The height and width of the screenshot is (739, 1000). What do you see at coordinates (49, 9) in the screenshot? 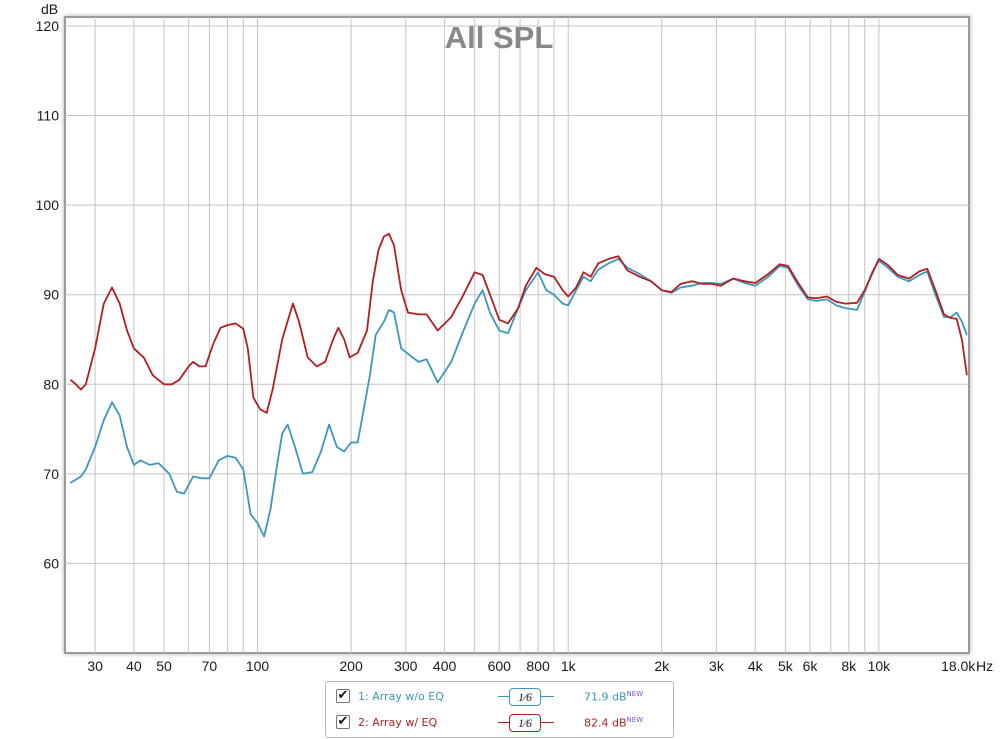
I see `y-axis-label: dB` at bounding box center [49, 9].